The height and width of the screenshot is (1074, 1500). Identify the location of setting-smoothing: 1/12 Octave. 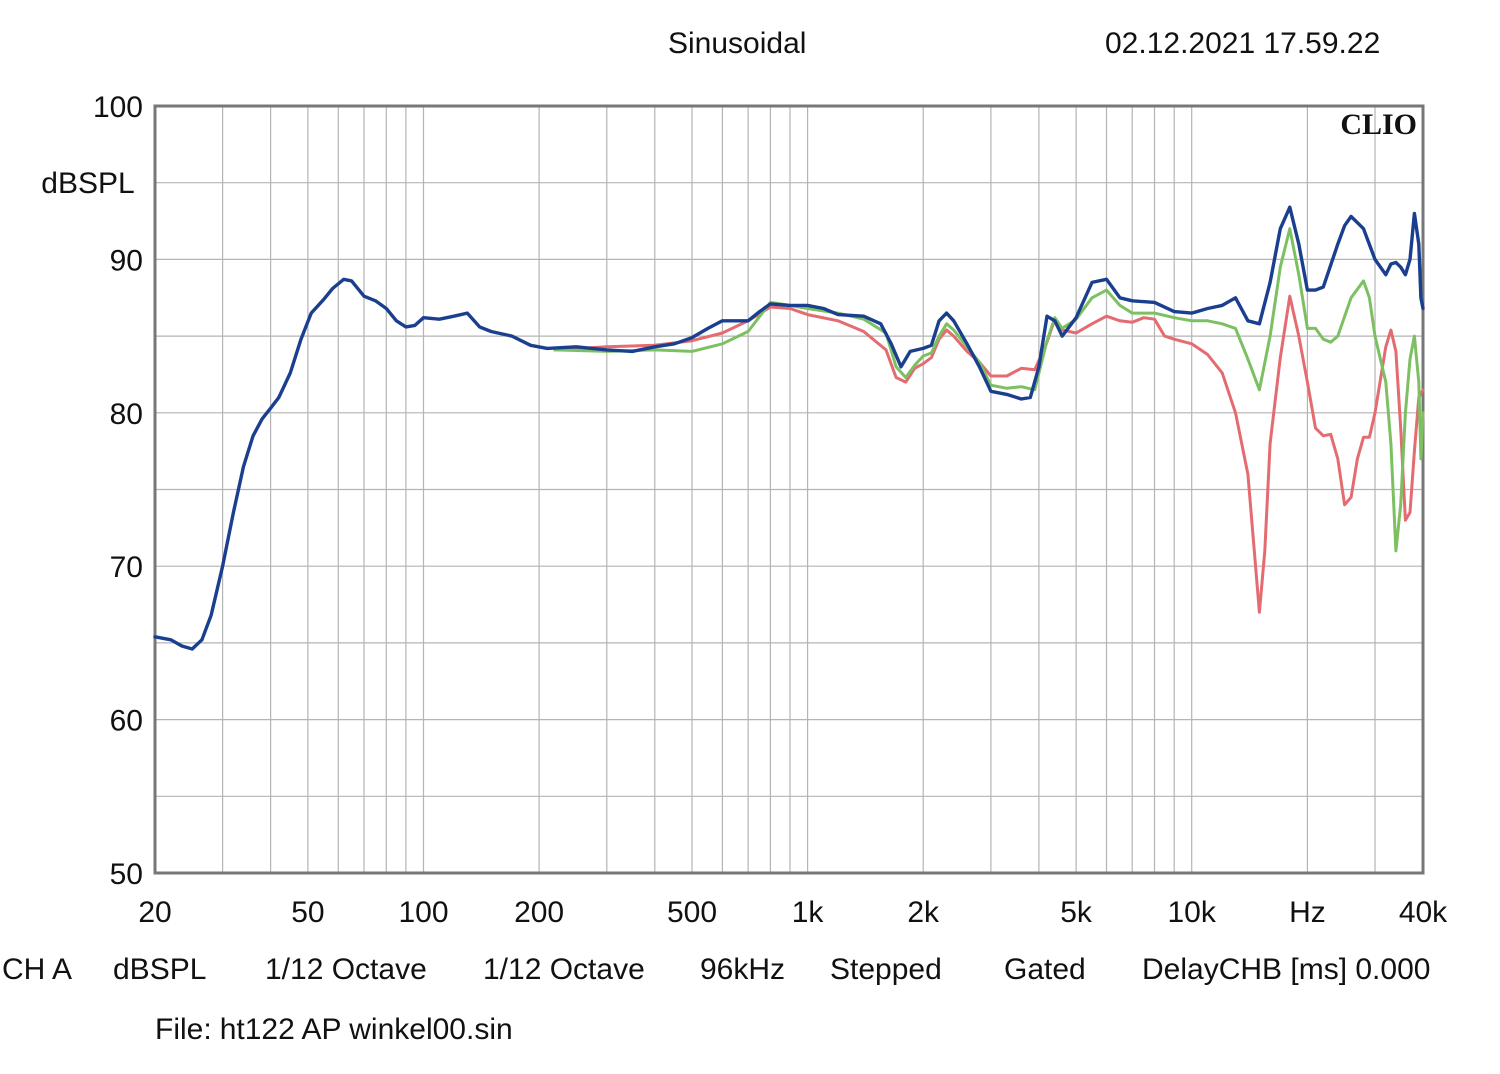
(346, 969).